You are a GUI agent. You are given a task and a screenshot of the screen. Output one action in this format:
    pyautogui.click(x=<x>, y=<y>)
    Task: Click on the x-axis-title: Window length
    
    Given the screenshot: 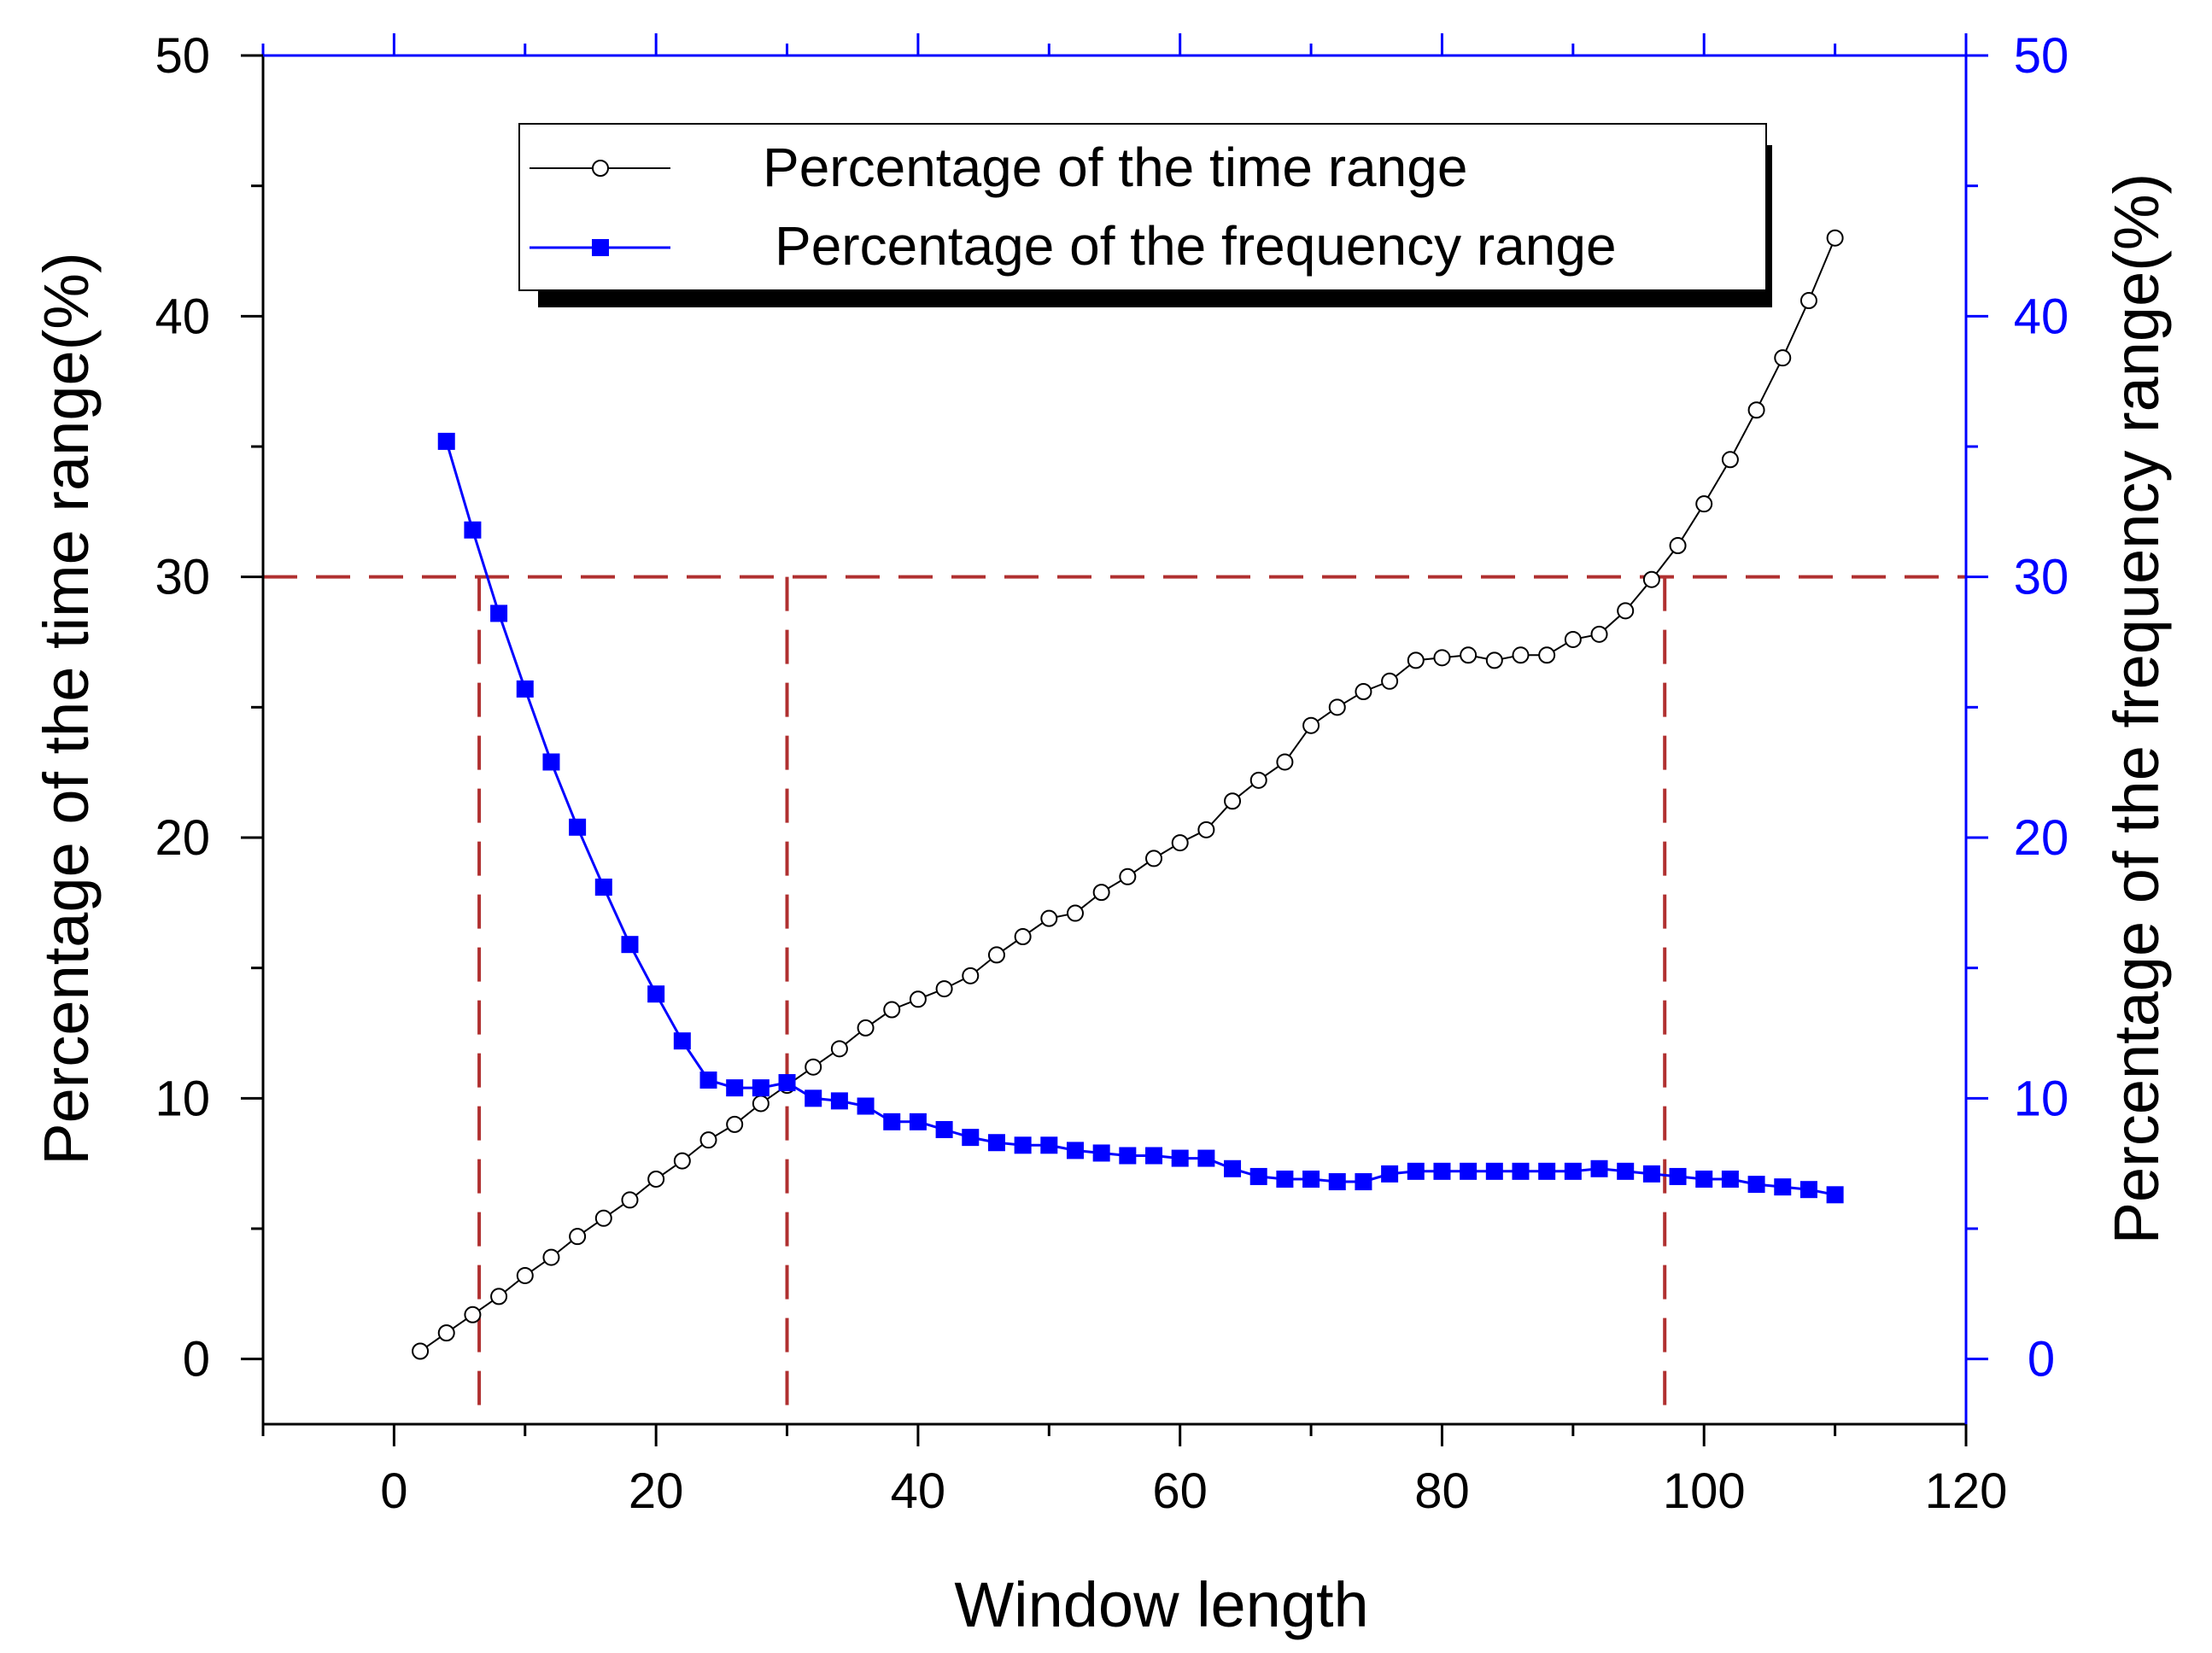 What is the action you would take?
    pyautogui.click(x=1161, y=1604)
    